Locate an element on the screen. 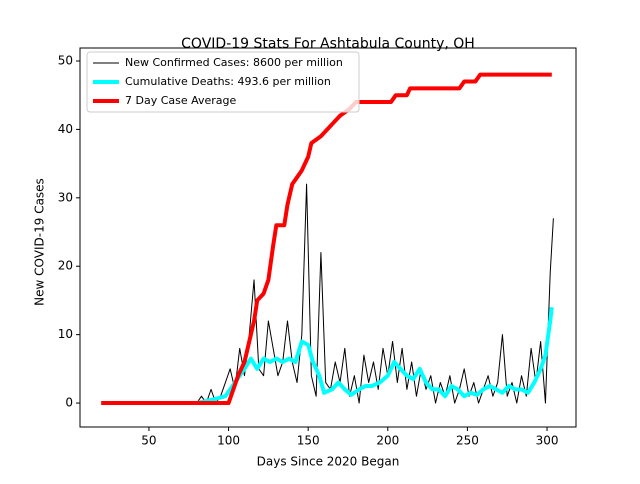 The width and height of the screenshot is (640, 484). legend-label: New Confirmed Cases: 8600 per million is located at coordinates (234, 62).